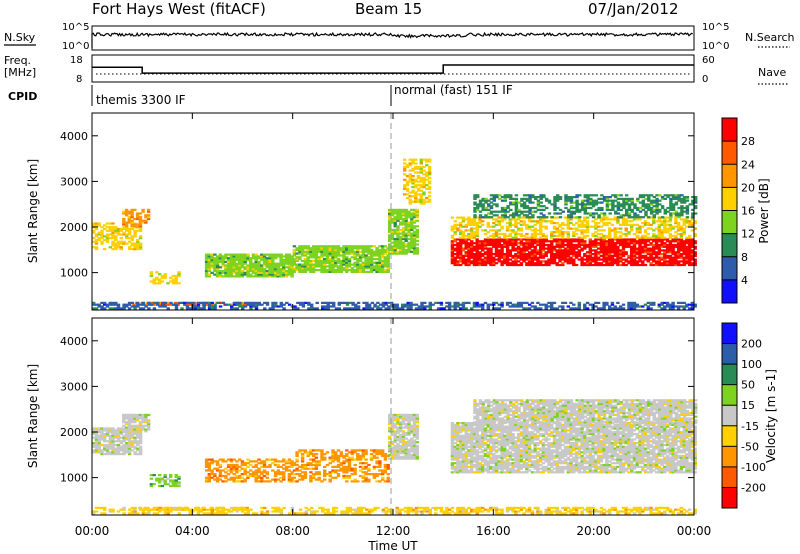  Describe the element at coordinates (772, 72) in the screenshot. I see `nave-label: Nave` at that location.